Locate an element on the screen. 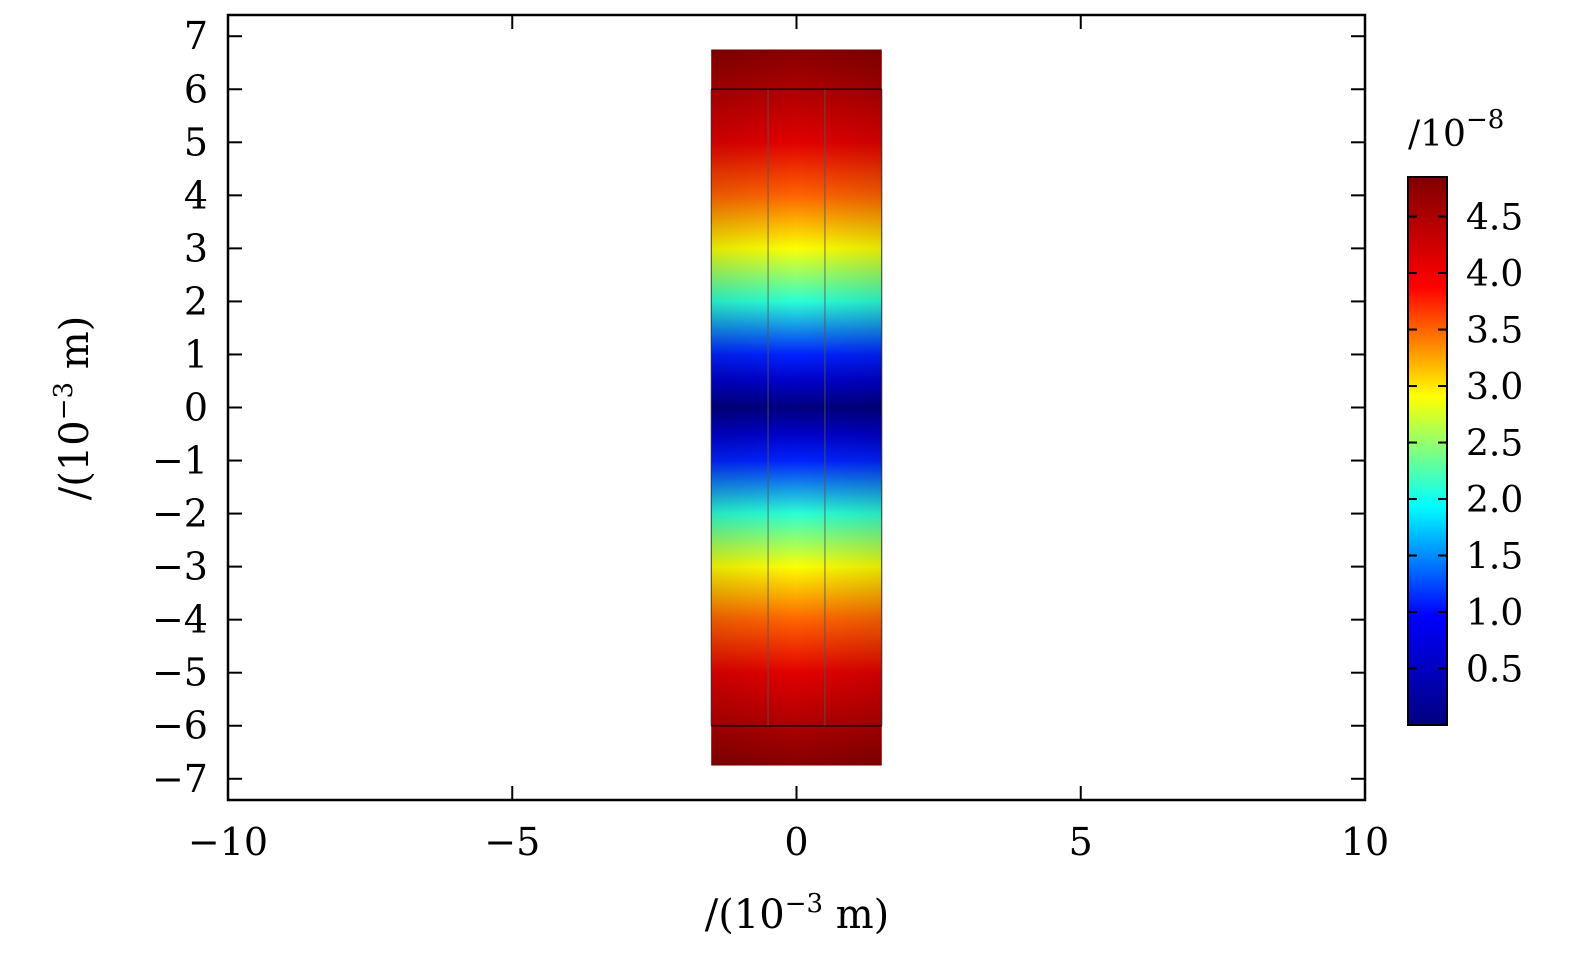 The width and height of the screenshot is (1575, 955). y-tick-label-9: −2 is located at coordinates (180, 514).